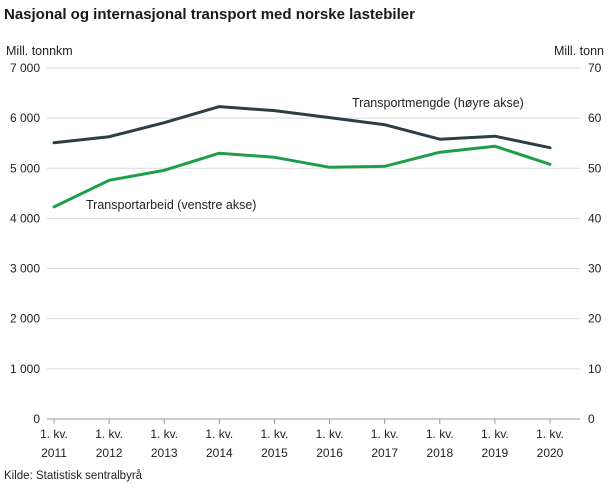  I want to click on left-y-tick-label: 3 000, so click(25, 269).